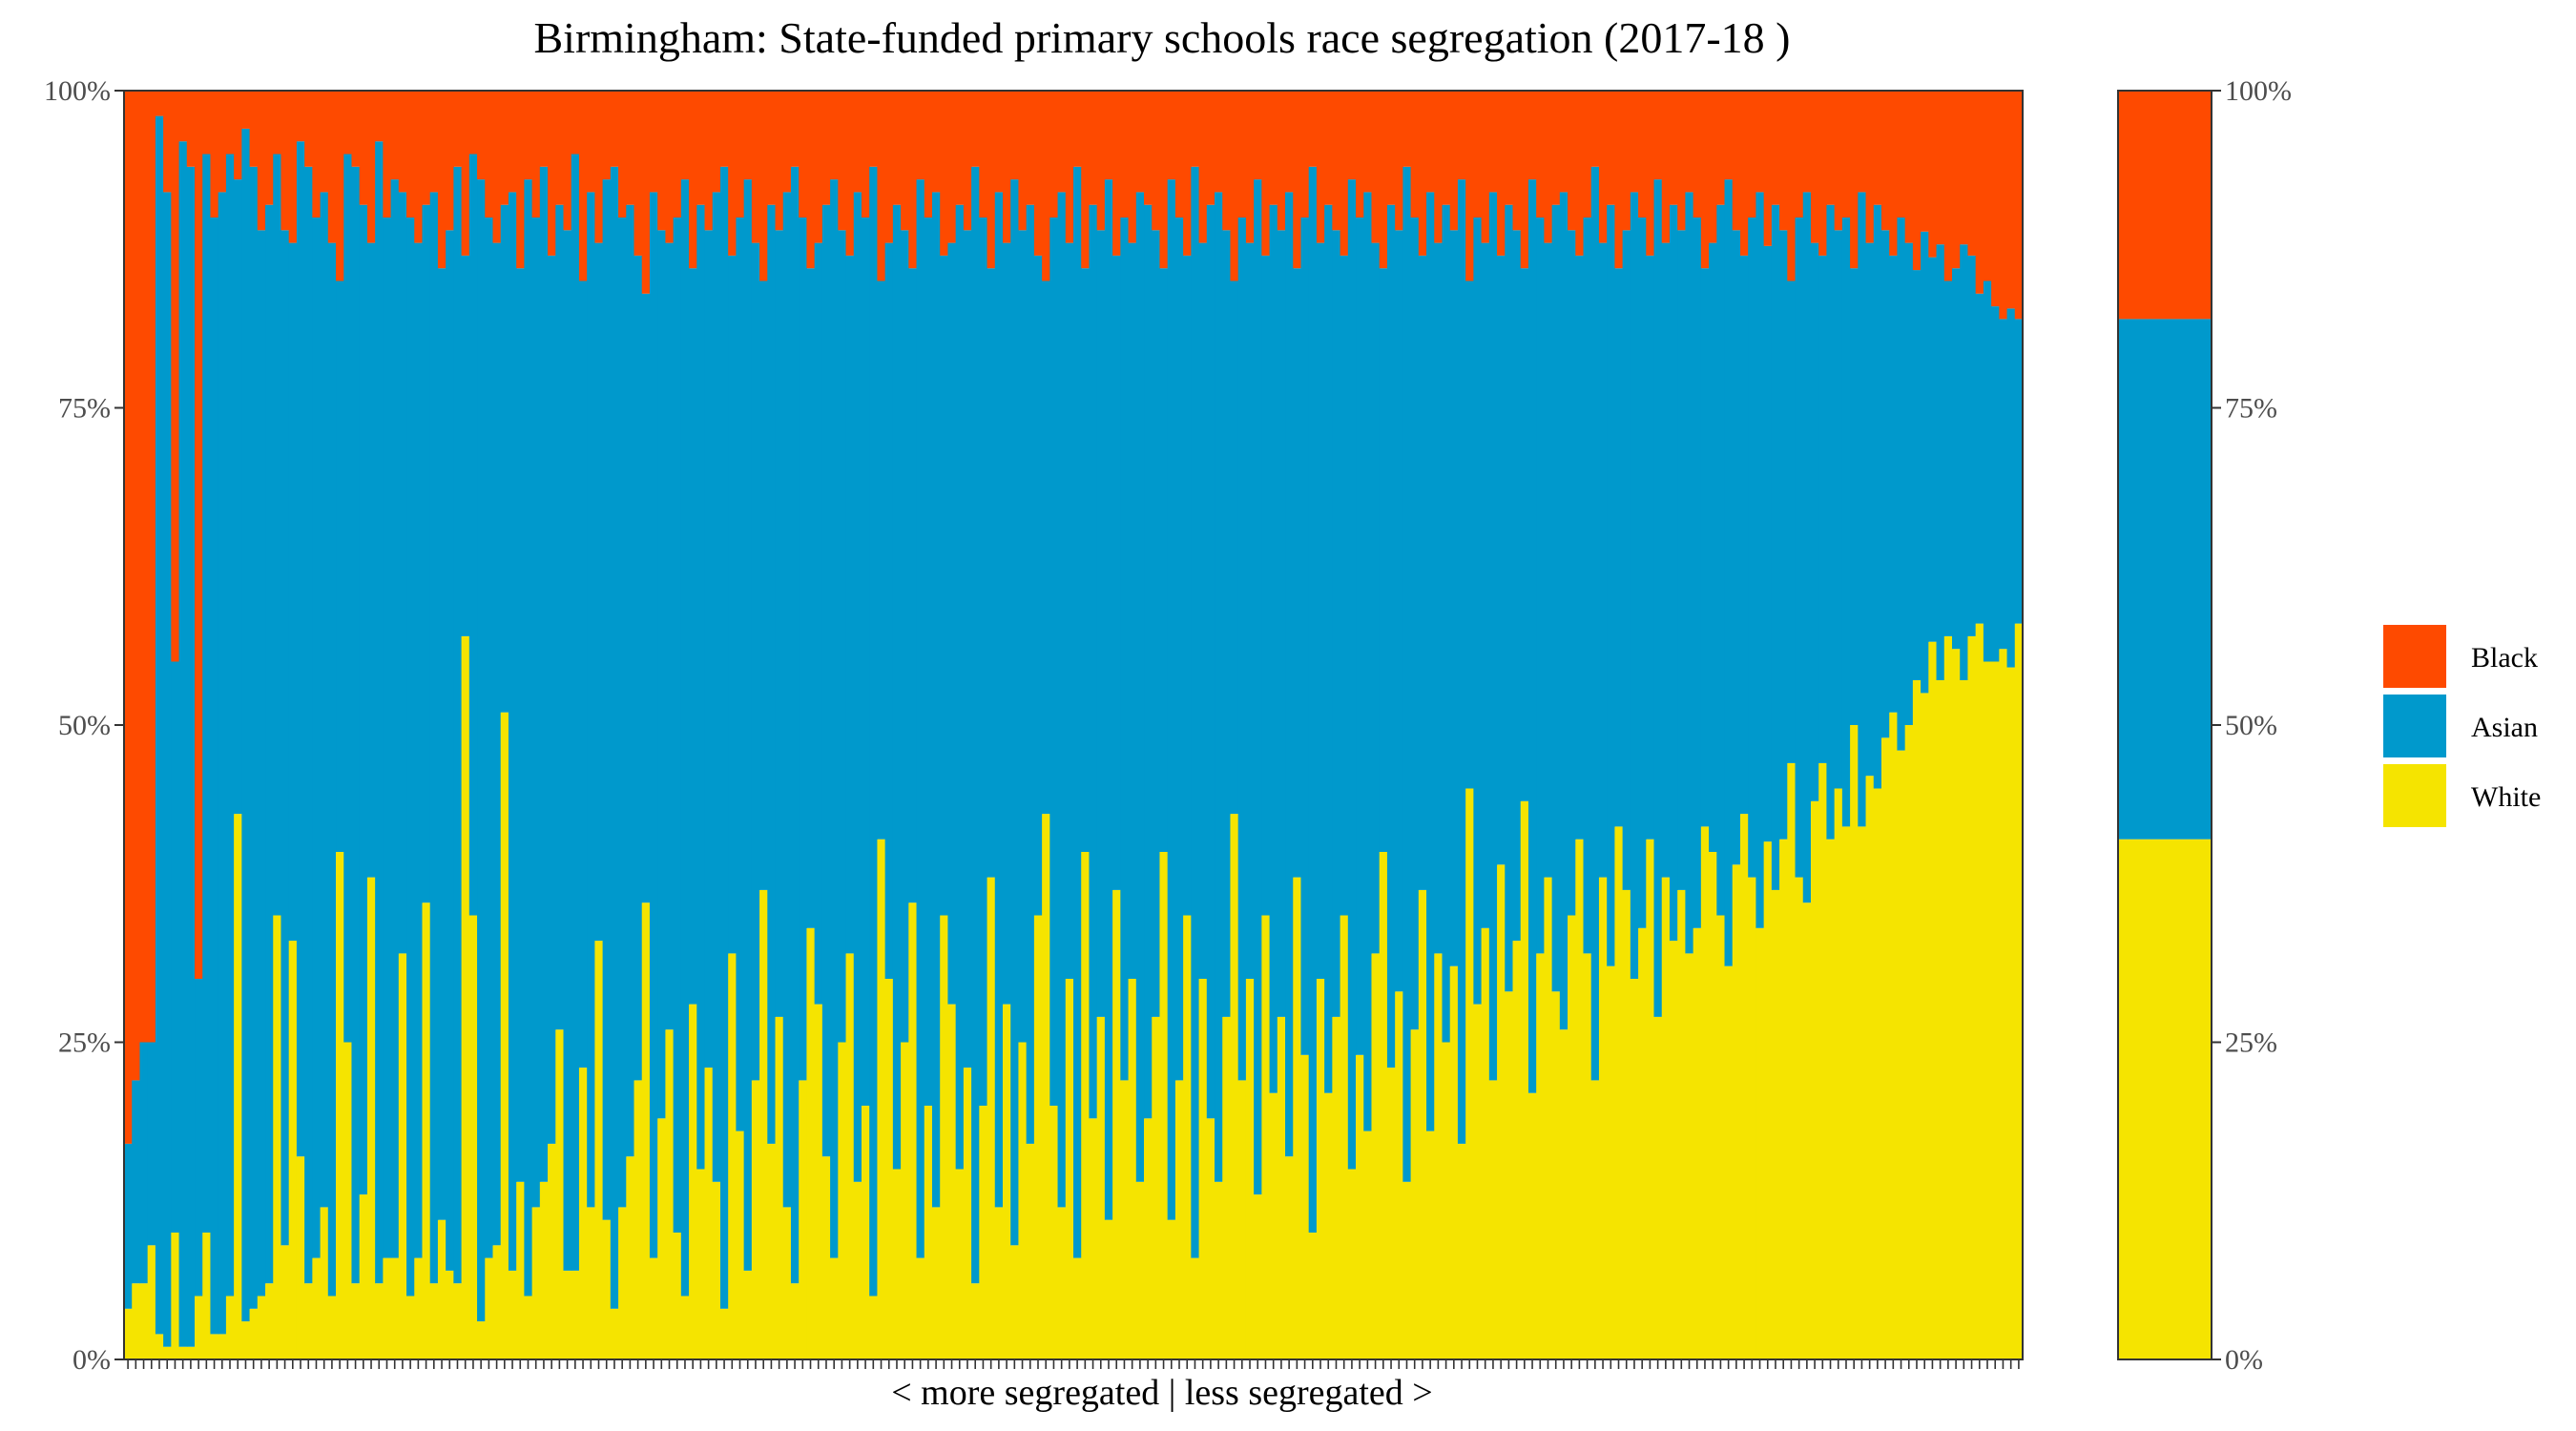 Image resolution: width=2576 pixels, height=1431 pixels. I want to click on legend-key-white, so click(2414, 795).